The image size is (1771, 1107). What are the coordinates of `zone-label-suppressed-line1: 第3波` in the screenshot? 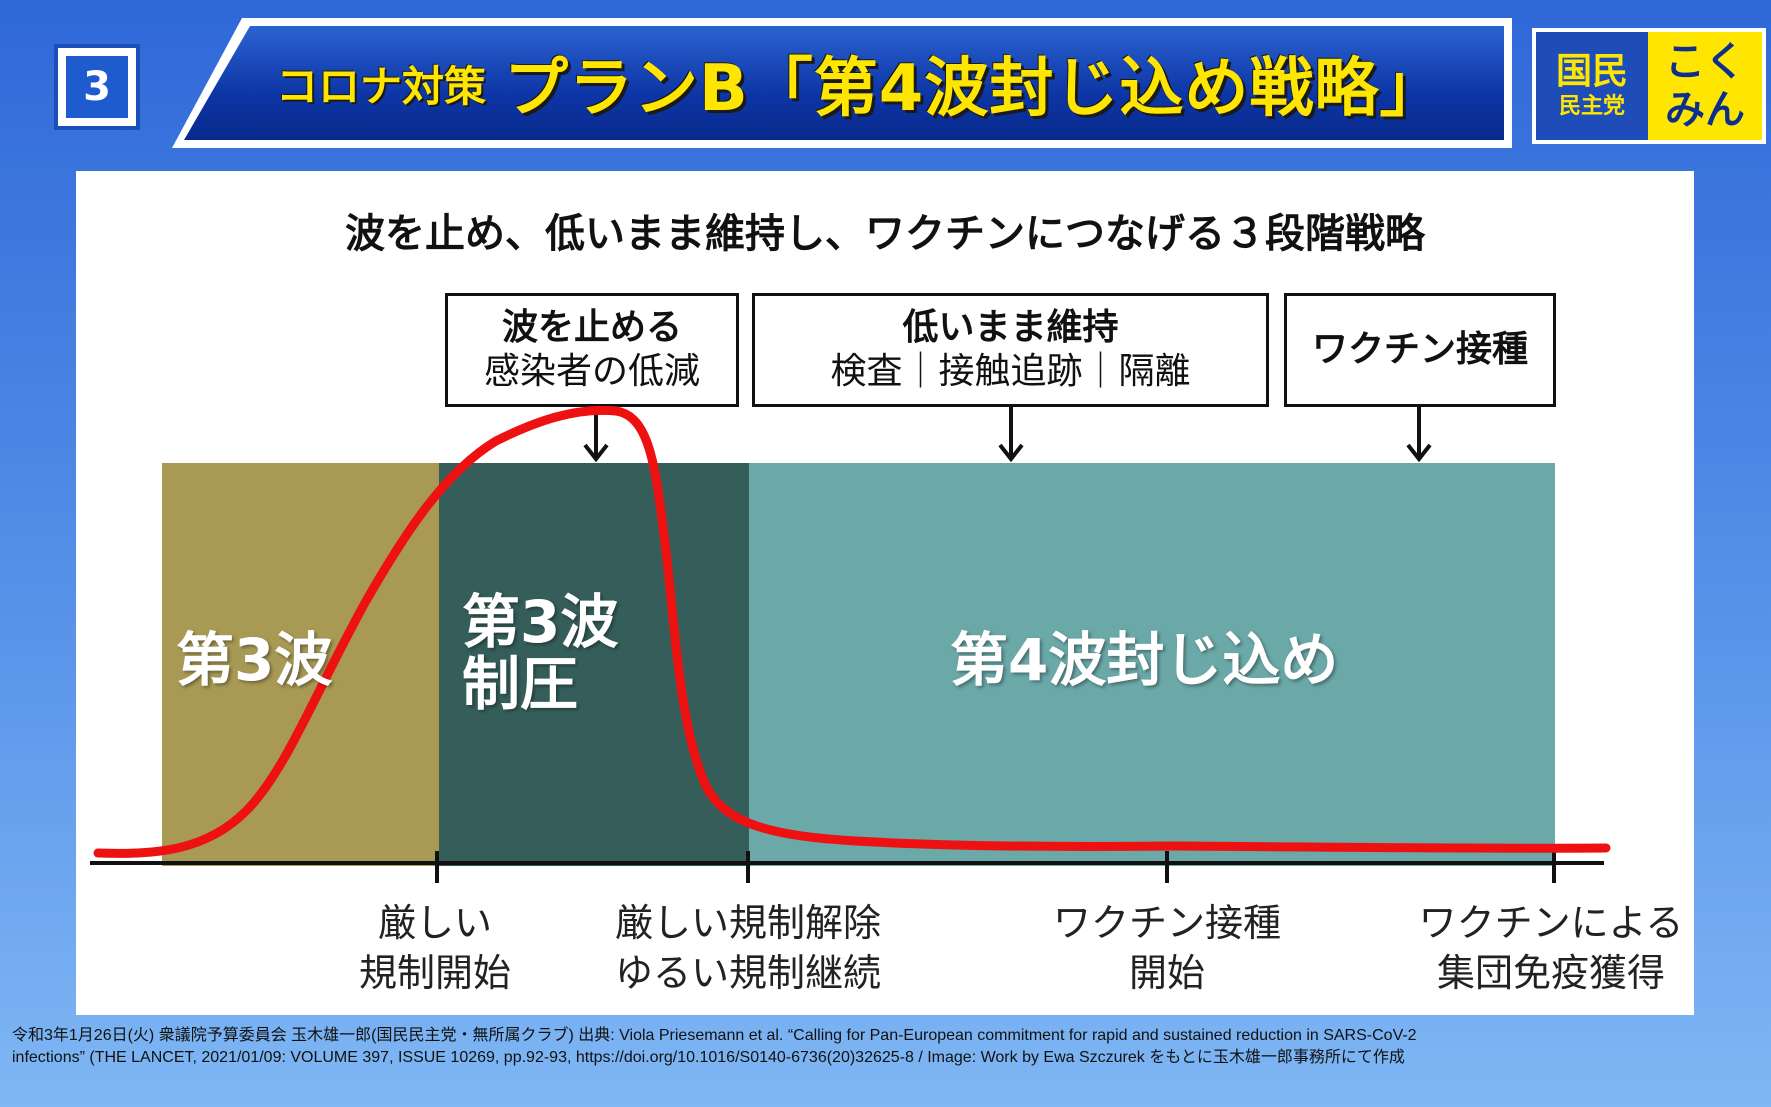 It's located at (540, 622).